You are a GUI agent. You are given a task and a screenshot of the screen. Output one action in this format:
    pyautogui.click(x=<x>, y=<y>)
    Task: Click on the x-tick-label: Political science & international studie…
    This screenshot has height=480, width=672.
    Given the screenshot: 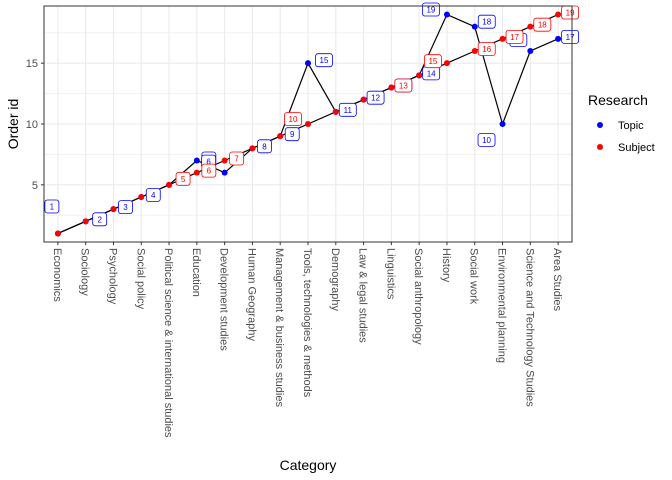 What is the action you would take?
    pyautogui.click(x=168, y=343)
    